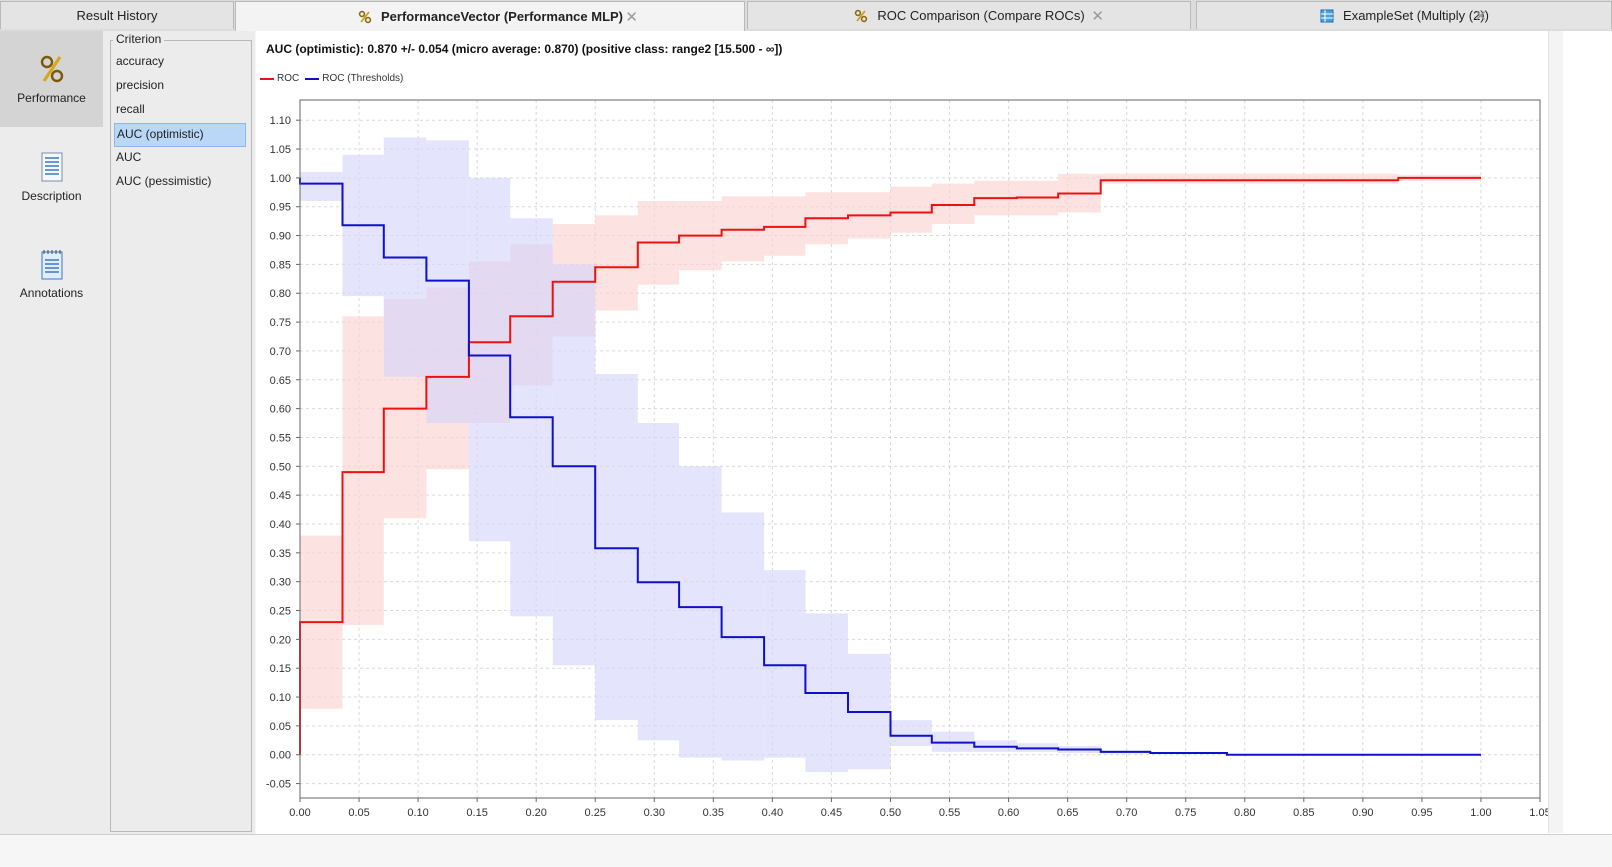  Describe the element at coordinates (476, 813) in the screenshot. I see `x-tick-label: 0.15` at that location.